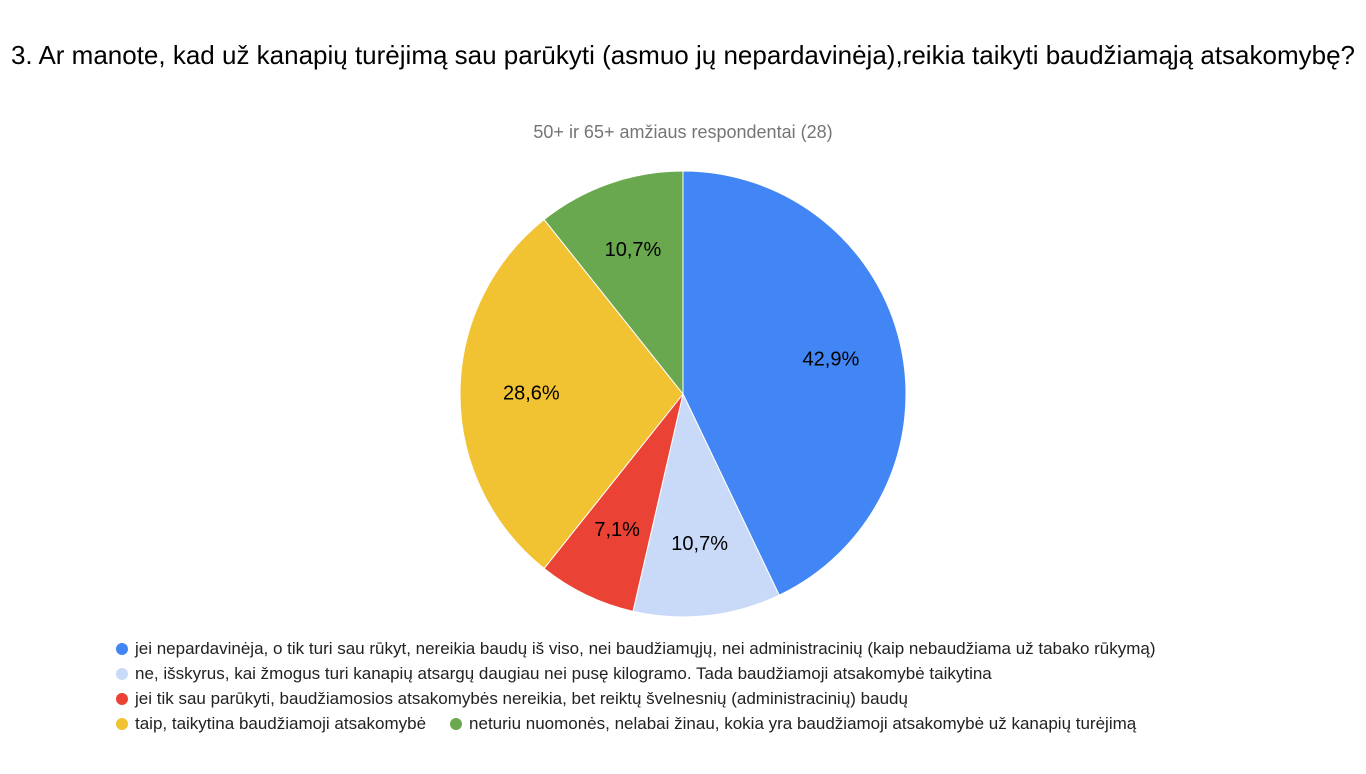  What do you see at coordinates (699, 544) in the screenshot?
I see `slice-label-1: 10,7%` at bounding box center [699, 544].